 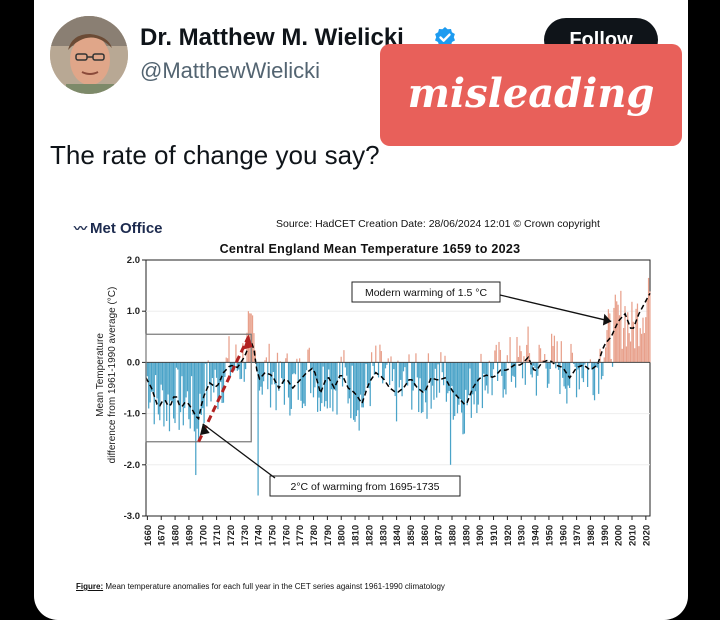 What do you see at coordinates (369, 535) in the screenshot?
I see `x-tick-label: 1820` at bounding box center [369, 535].